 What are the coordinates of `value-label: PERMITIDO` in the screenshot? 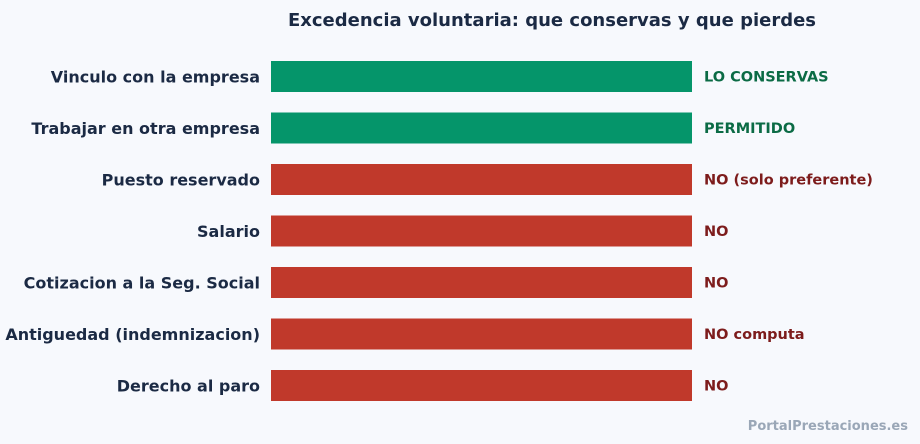 It's located at (749, 129).